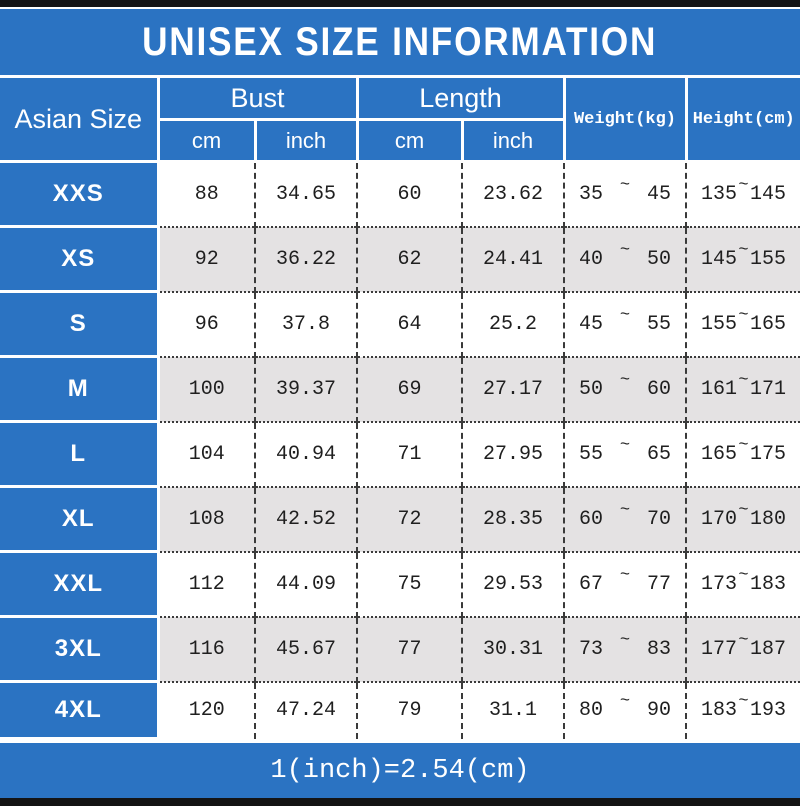 This screenshot has width=800, height=806. Describe the element at coordinates (206, 710) in the screenshot. I see `bust-cm-value: 120` at that location.